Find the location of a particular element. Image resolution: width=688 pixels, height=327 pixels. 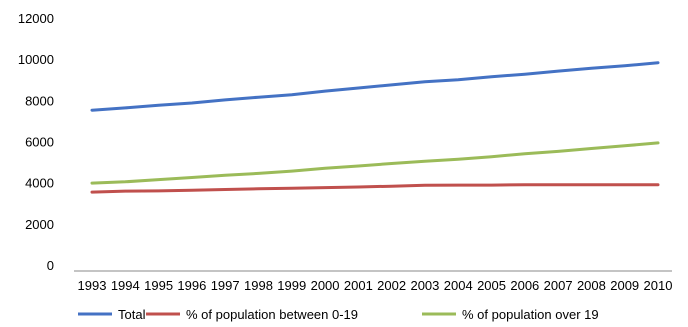

y-tick-label: 12000 is located at coordinates (36, 18).